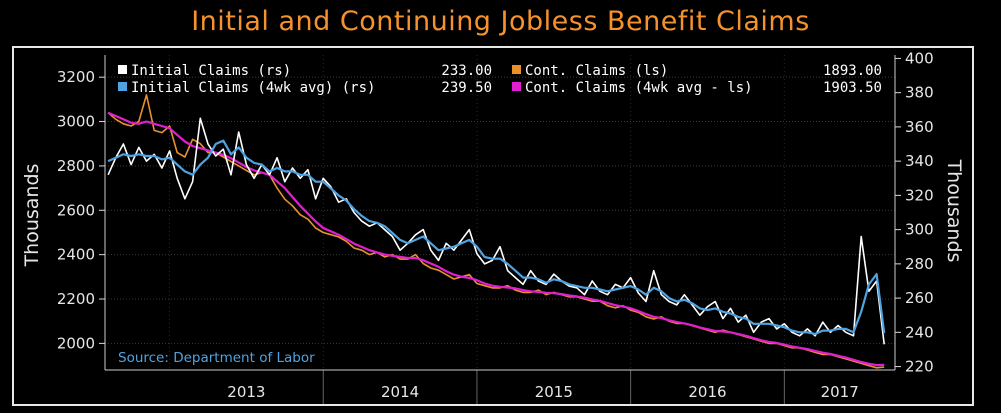 The image size is (1001, 413). What do you see at coordinates (840, 392) in the screenshot?
I see `x-tick-label-2017: 2017` at bounding box center [840, 392].